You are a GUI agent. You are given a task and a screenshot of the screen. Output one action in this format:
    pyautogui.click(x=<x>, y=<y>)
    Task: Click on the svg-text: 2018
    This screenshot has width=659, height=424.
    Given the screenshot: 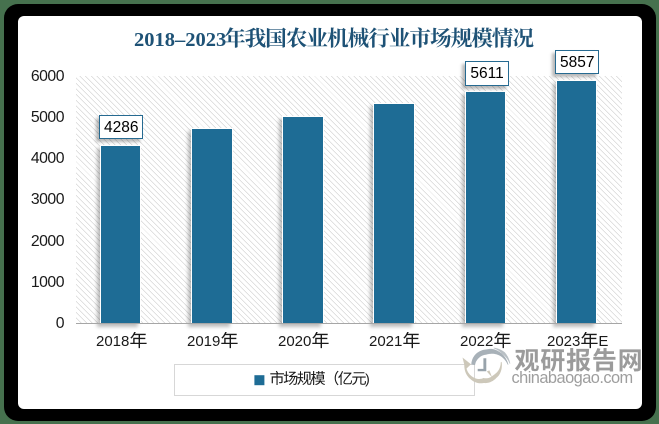 What is the action you would take?
    pyautogui.click(x=112, y=341)
    